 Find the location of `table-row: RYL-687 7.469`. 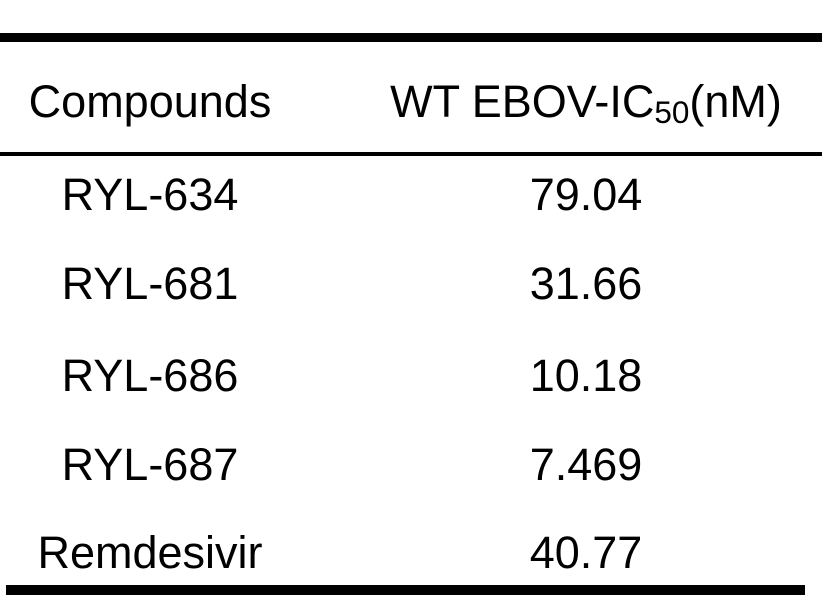

table-row: RYL-687 7.469 is located at coordinates (411, 465).